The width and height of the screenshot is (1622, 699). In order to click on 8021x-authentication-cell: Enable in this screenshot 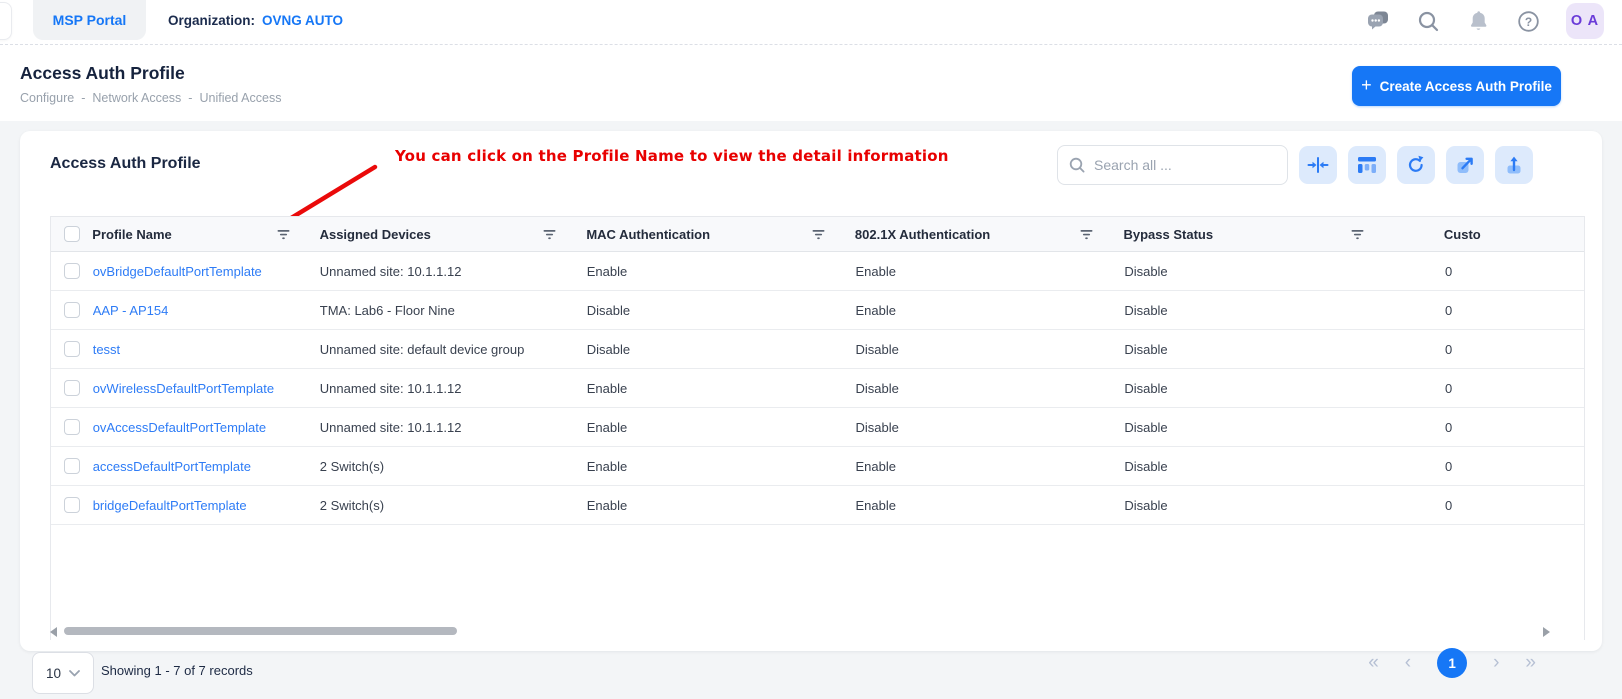, I will do `click(875, 271)`.